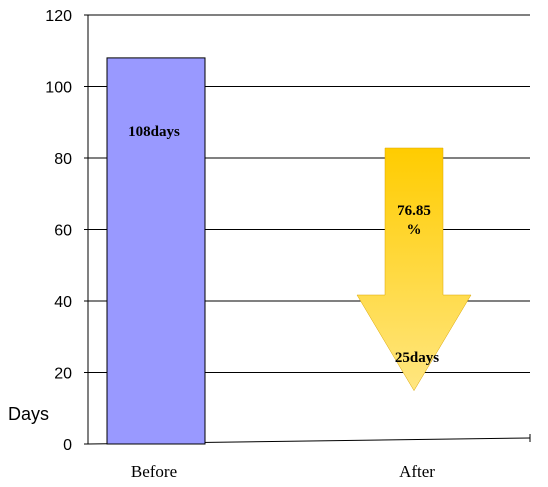 The height and width of the screenshot is (487, 548). I want to click on decrease-arrow: 76.85 %, so click(414, 269).